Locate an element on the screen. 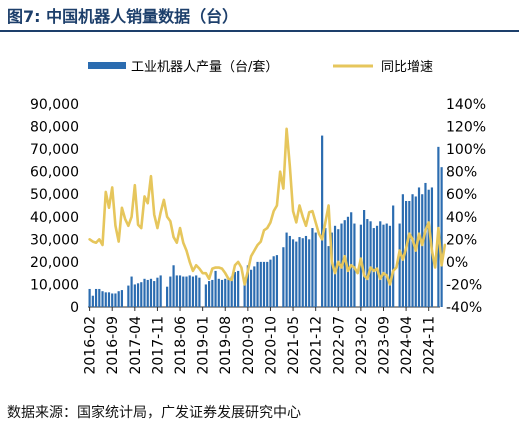 This screenshot has width=519, height=428. x-tick-label: 2019-01 is located at coordinates (204, 345).